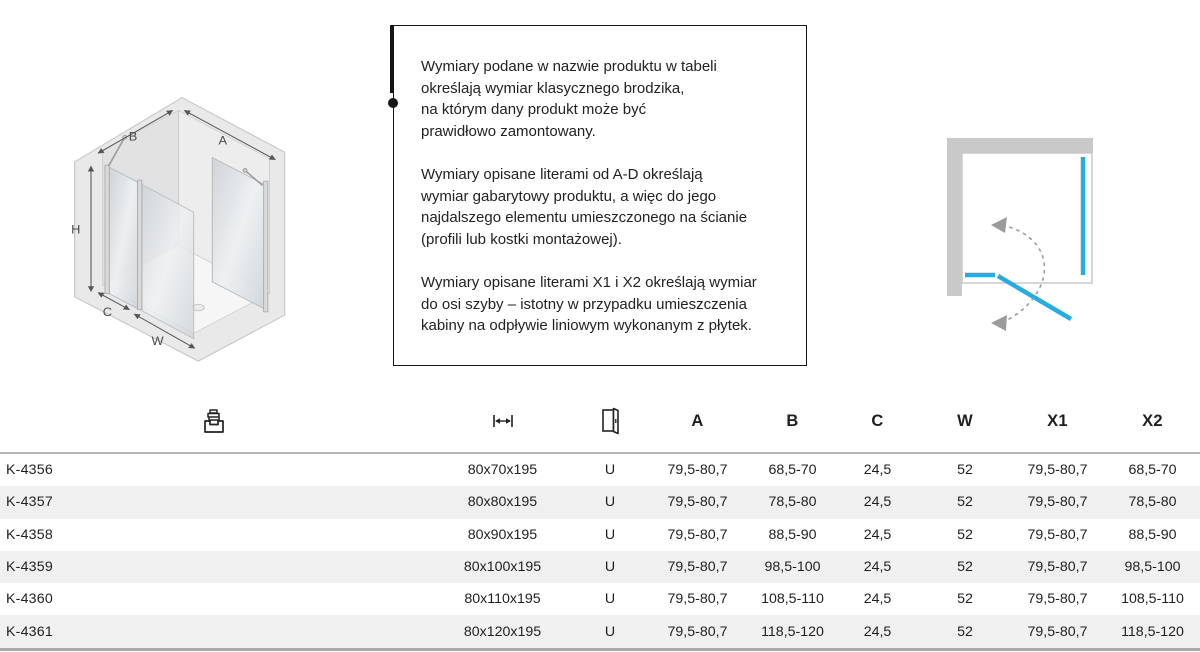  I want to click on enclosure-outline, so click(1027, 218).